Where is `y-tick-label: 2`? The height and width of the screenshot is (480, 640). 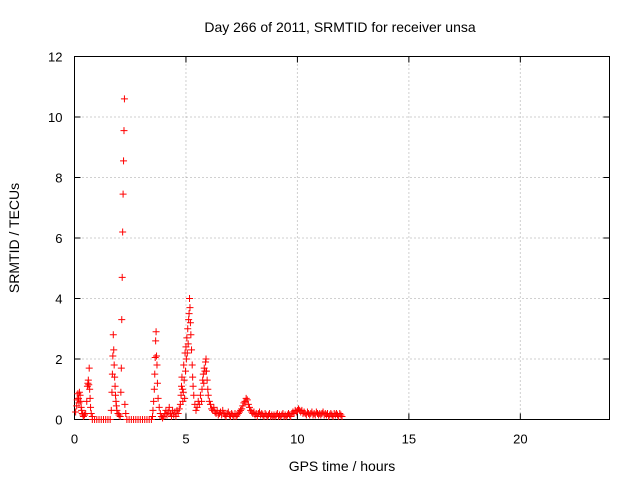
y-tick-label: 2 is located at coordinates (58, 359).